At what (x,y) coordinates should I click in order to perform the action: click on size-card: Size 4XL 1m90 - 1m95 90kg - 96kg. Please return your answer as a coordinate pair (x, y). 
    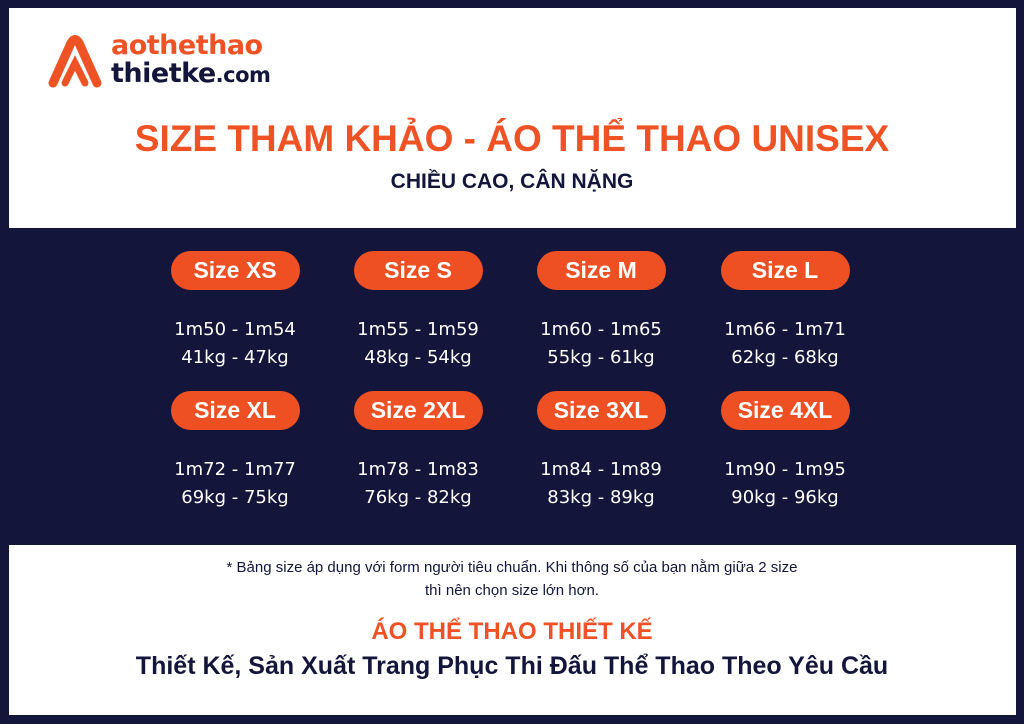
    Looking at the image, I should click on (785, 451).